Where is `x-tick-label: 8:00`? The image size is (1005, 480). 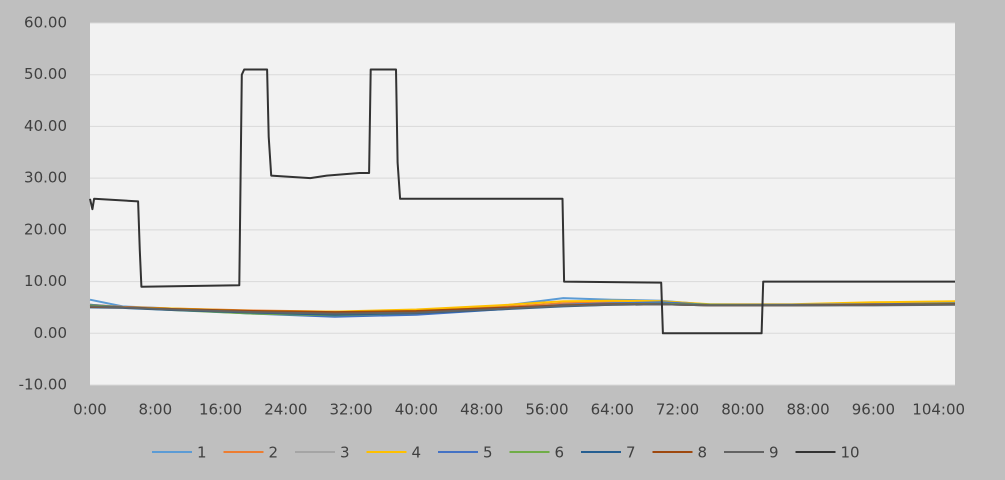
x-tick-label: 8:00 is located at coordinates (155, 410).